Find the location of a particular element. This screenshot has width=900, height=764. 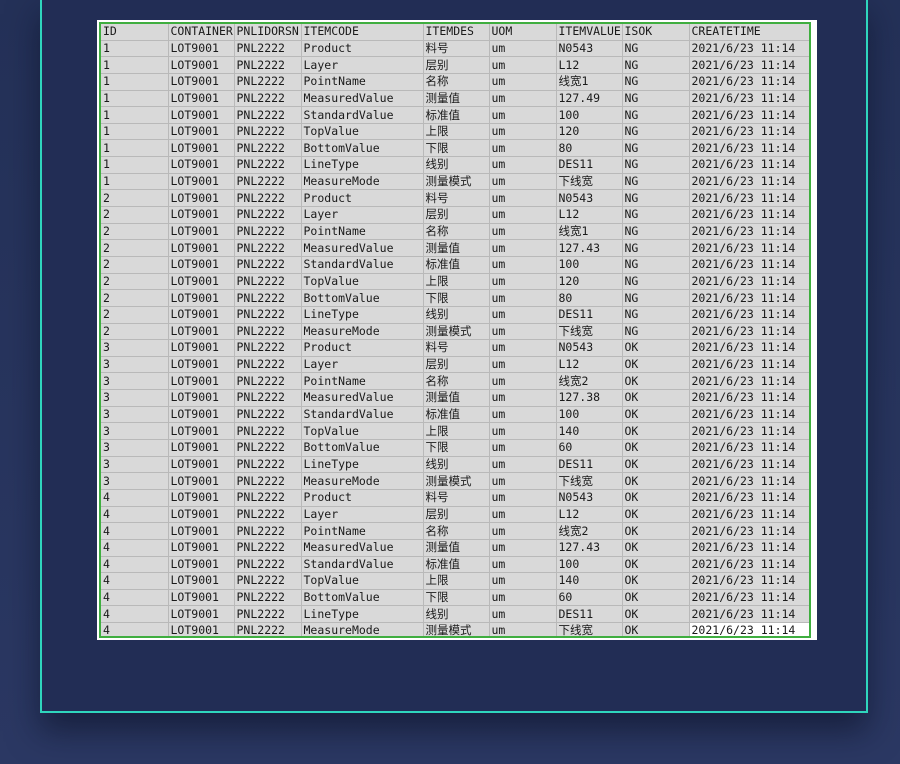

cell-itemcode: Product is located at coordinates (362, 49).